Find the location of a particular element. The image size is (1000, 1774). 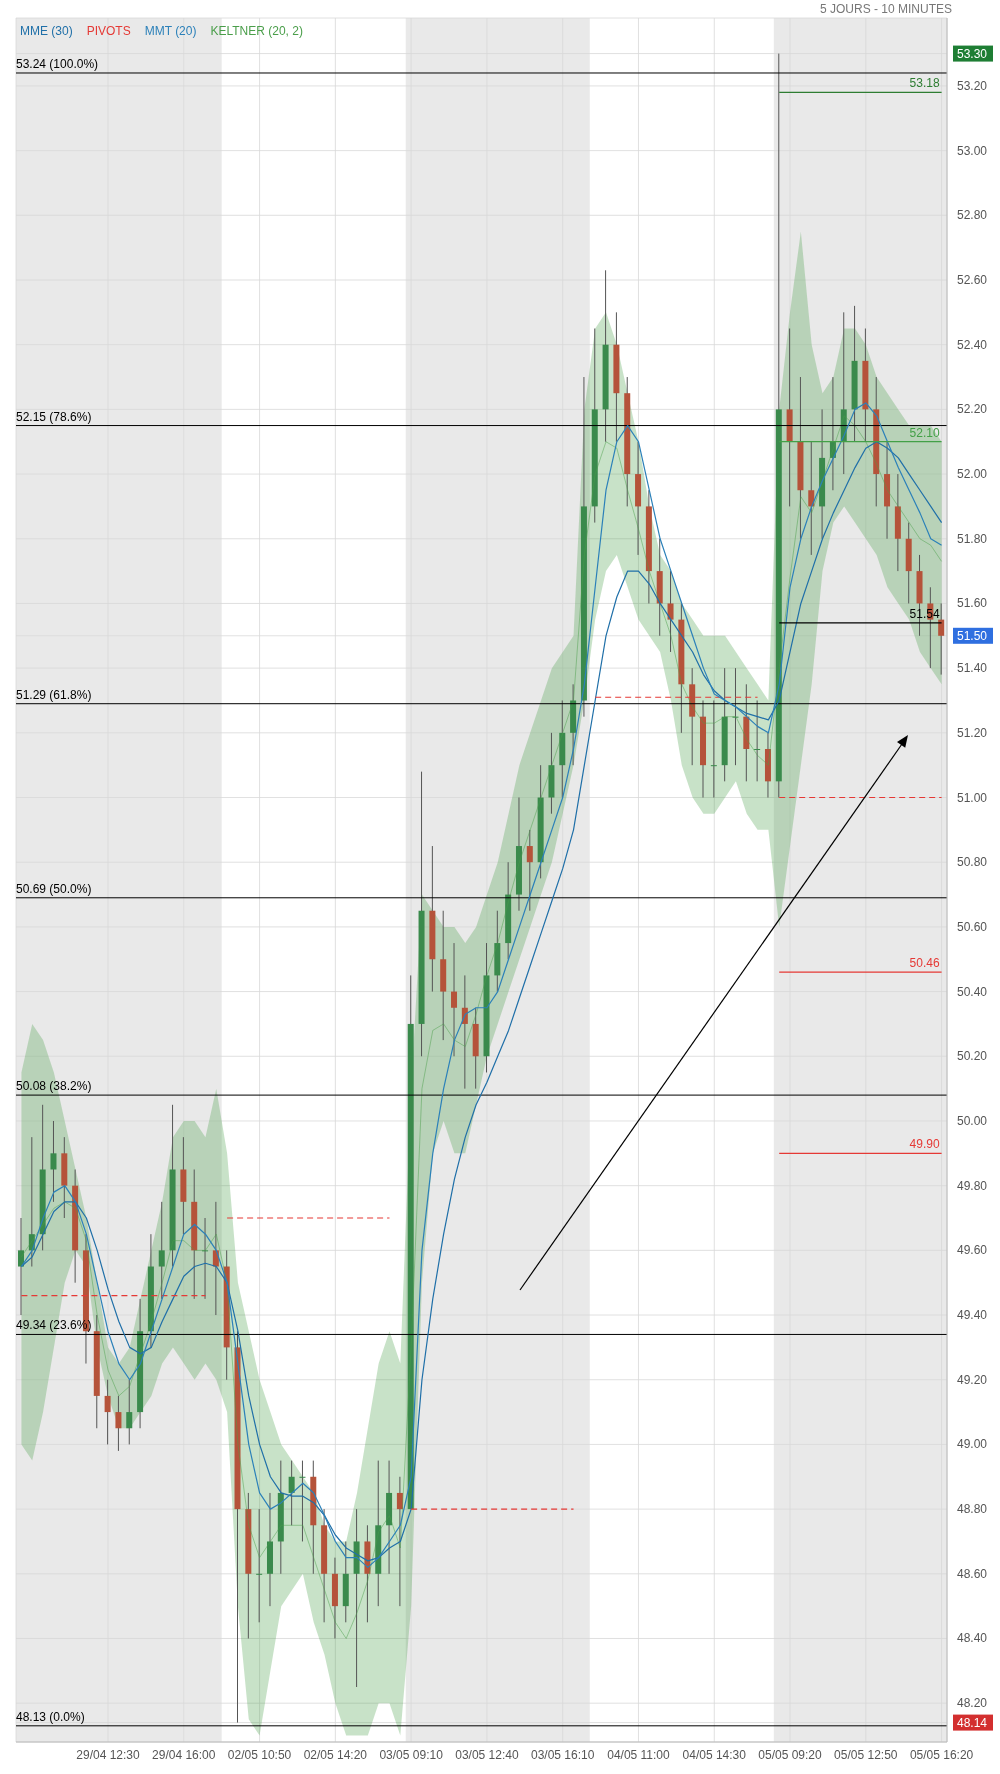

y-tick-label: 49.60 is located at coordinates (972, 1250).